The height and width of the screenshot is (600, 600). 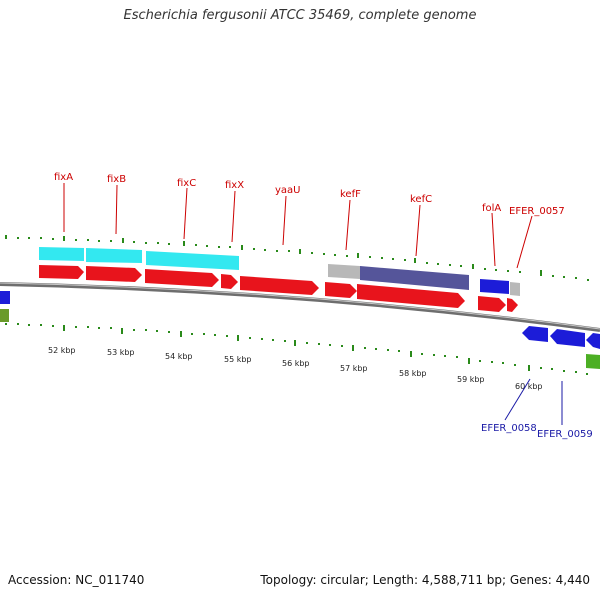 I want to click on gene-label-fixC: fixC, so click(x=186, y=183).